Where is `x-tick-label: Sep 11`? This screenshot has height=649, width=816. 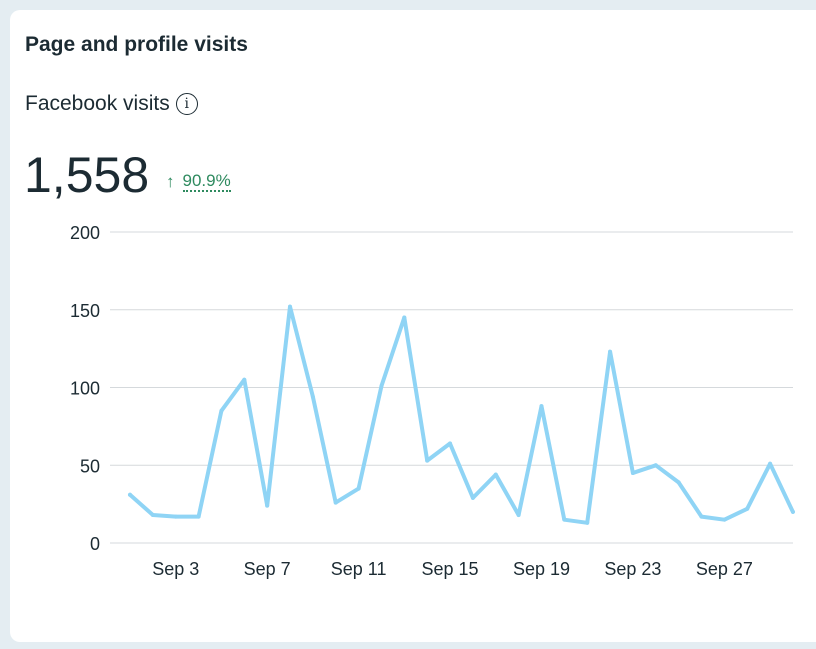 x-tick-label: Sep 11 is located at coordinates (359, 569).